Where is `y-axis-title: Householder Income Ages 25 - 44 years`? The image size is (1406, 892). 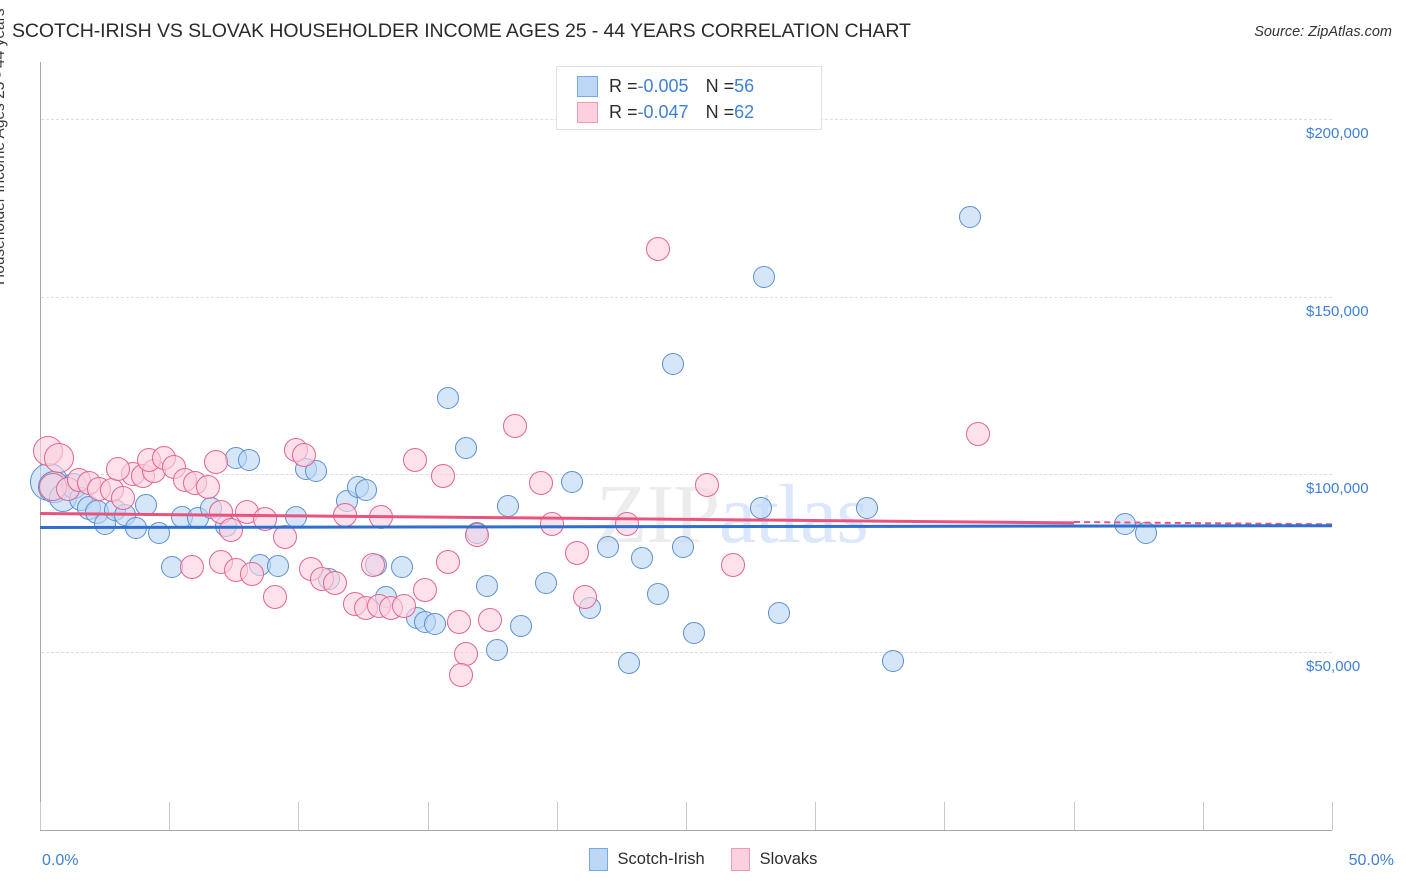
y-axis-title: Householder Income Ages 25 - 44 years is located at coordinates (4, 146).